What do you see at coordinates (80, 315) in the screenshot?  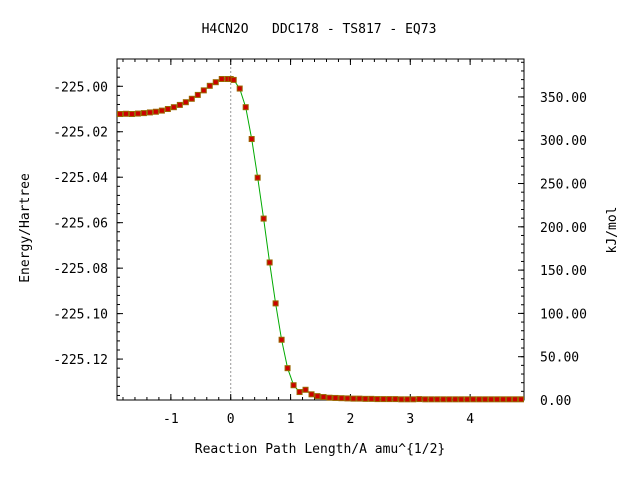 I see `y-tick-label: -225.10` at bounding box center [80, 315].